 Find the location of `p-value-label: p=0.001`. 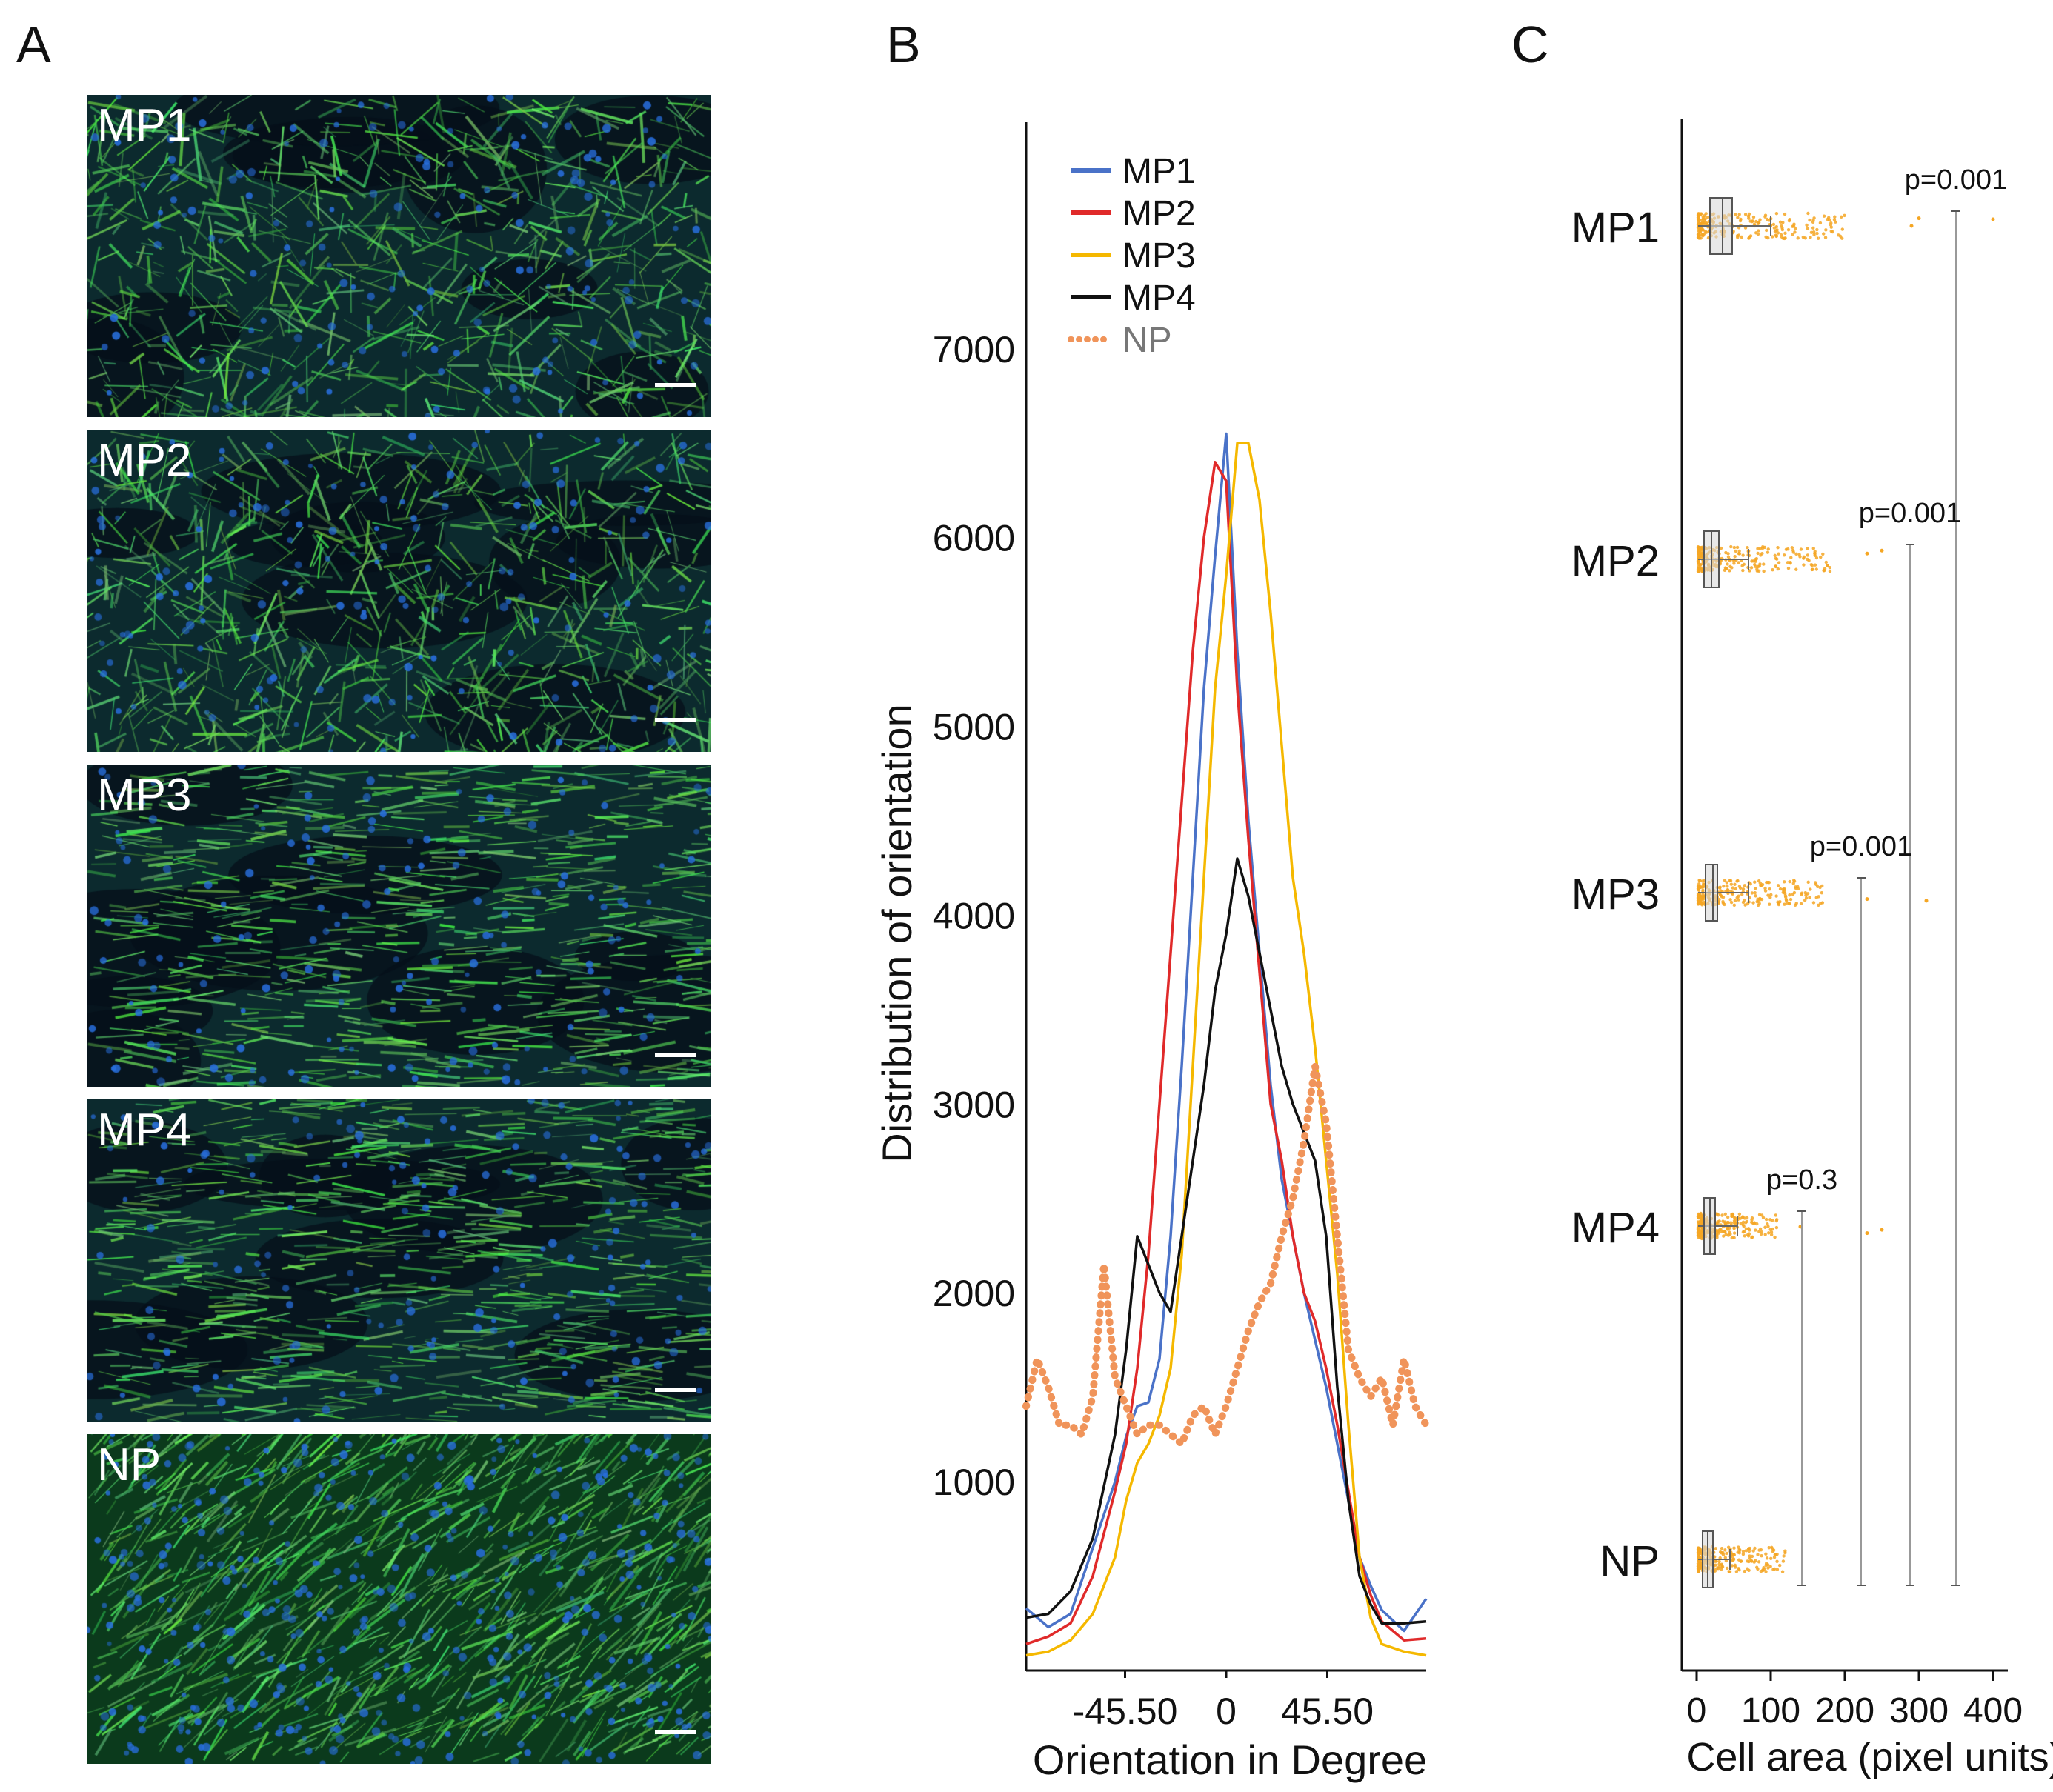

p-value-label: p=0.001 is located at coordinates (1861, 846).